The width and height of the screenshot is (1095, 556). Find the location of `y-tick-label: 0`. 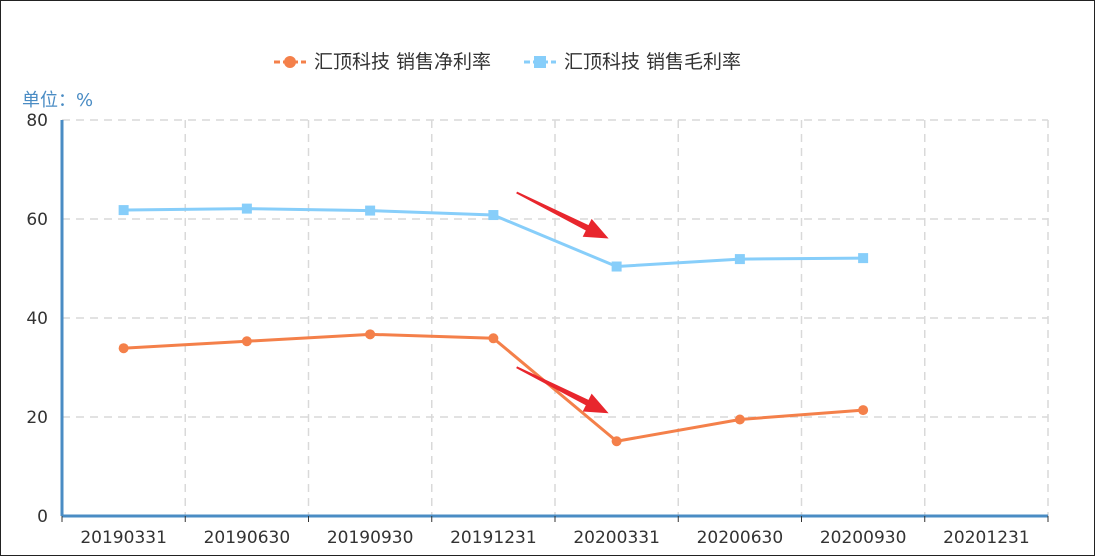

y-tick-label: 0 is located at coordinates (42, 517).